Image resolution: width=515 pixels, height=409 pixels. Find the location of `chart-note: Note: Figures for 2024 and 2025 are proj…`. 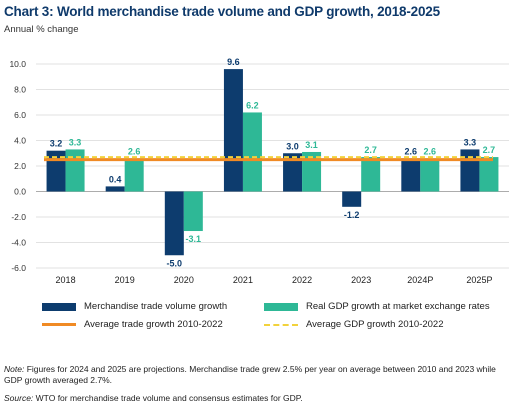

chart-note: Note: Figures for 2024 and 2025 are proj… is located at coordinates (256, 375).